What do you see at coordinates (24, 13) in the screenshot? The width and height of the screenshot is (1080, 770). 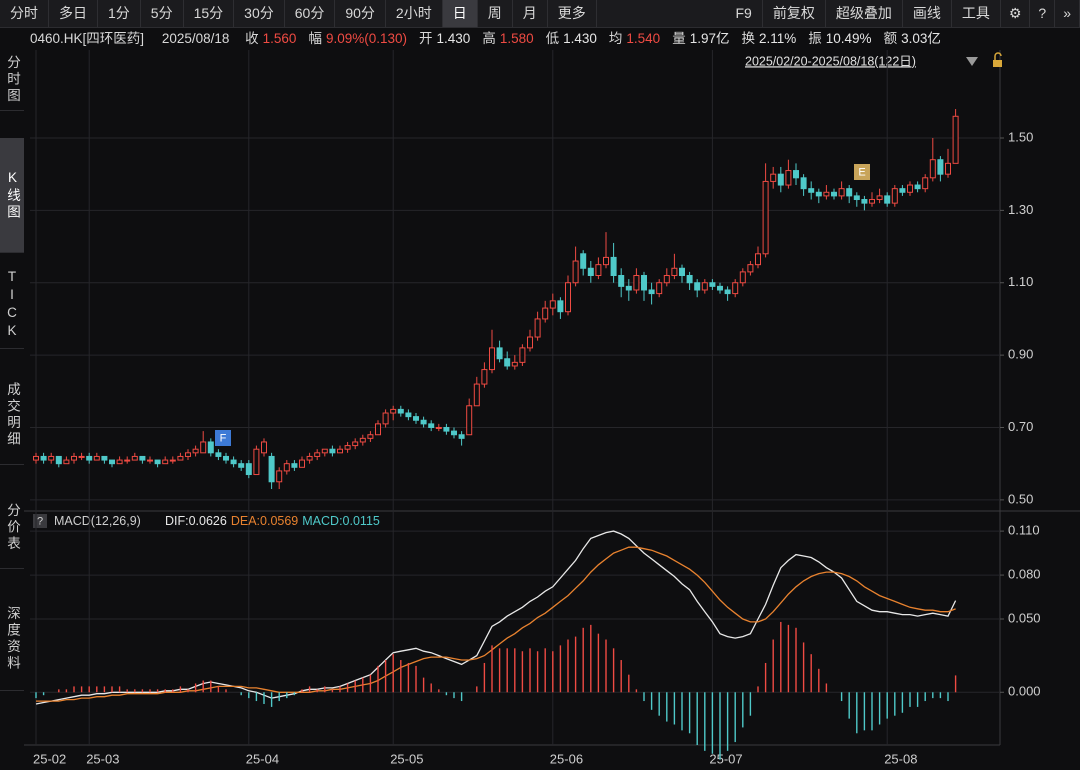 I see `period-tab: 分时` at bounding box center [24, 13].